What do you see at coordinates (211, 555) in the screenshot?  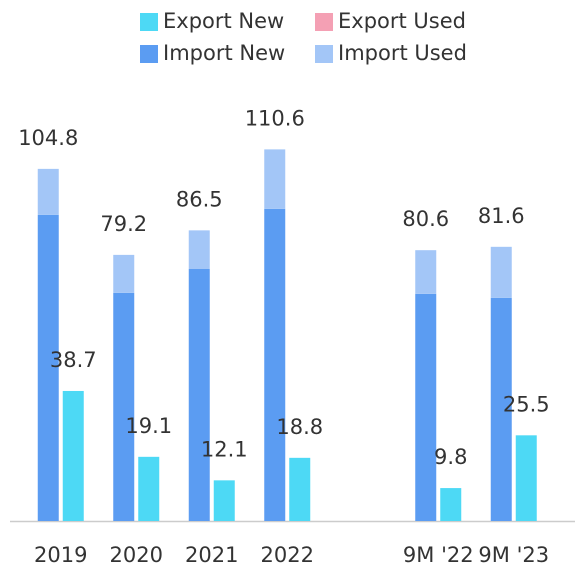 I see `x-tick-label: 2021` at bounding box center [211, 555].